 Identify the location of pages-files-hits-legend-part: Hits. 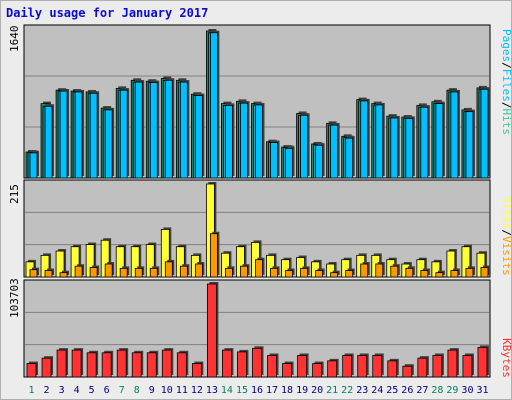
(506, 122).